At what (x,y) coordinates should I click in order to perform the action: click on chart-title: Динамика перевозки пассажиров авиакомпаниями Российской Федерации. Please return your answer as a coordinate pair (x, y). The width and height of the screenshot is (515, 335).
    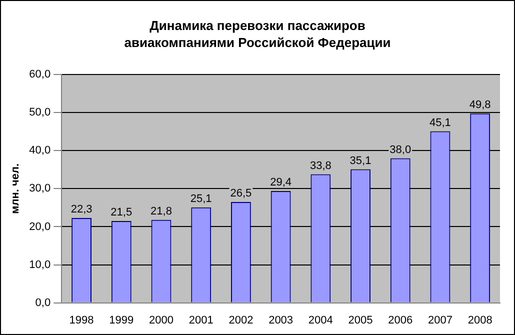
    Looking at the image, I should click on (257, 34).